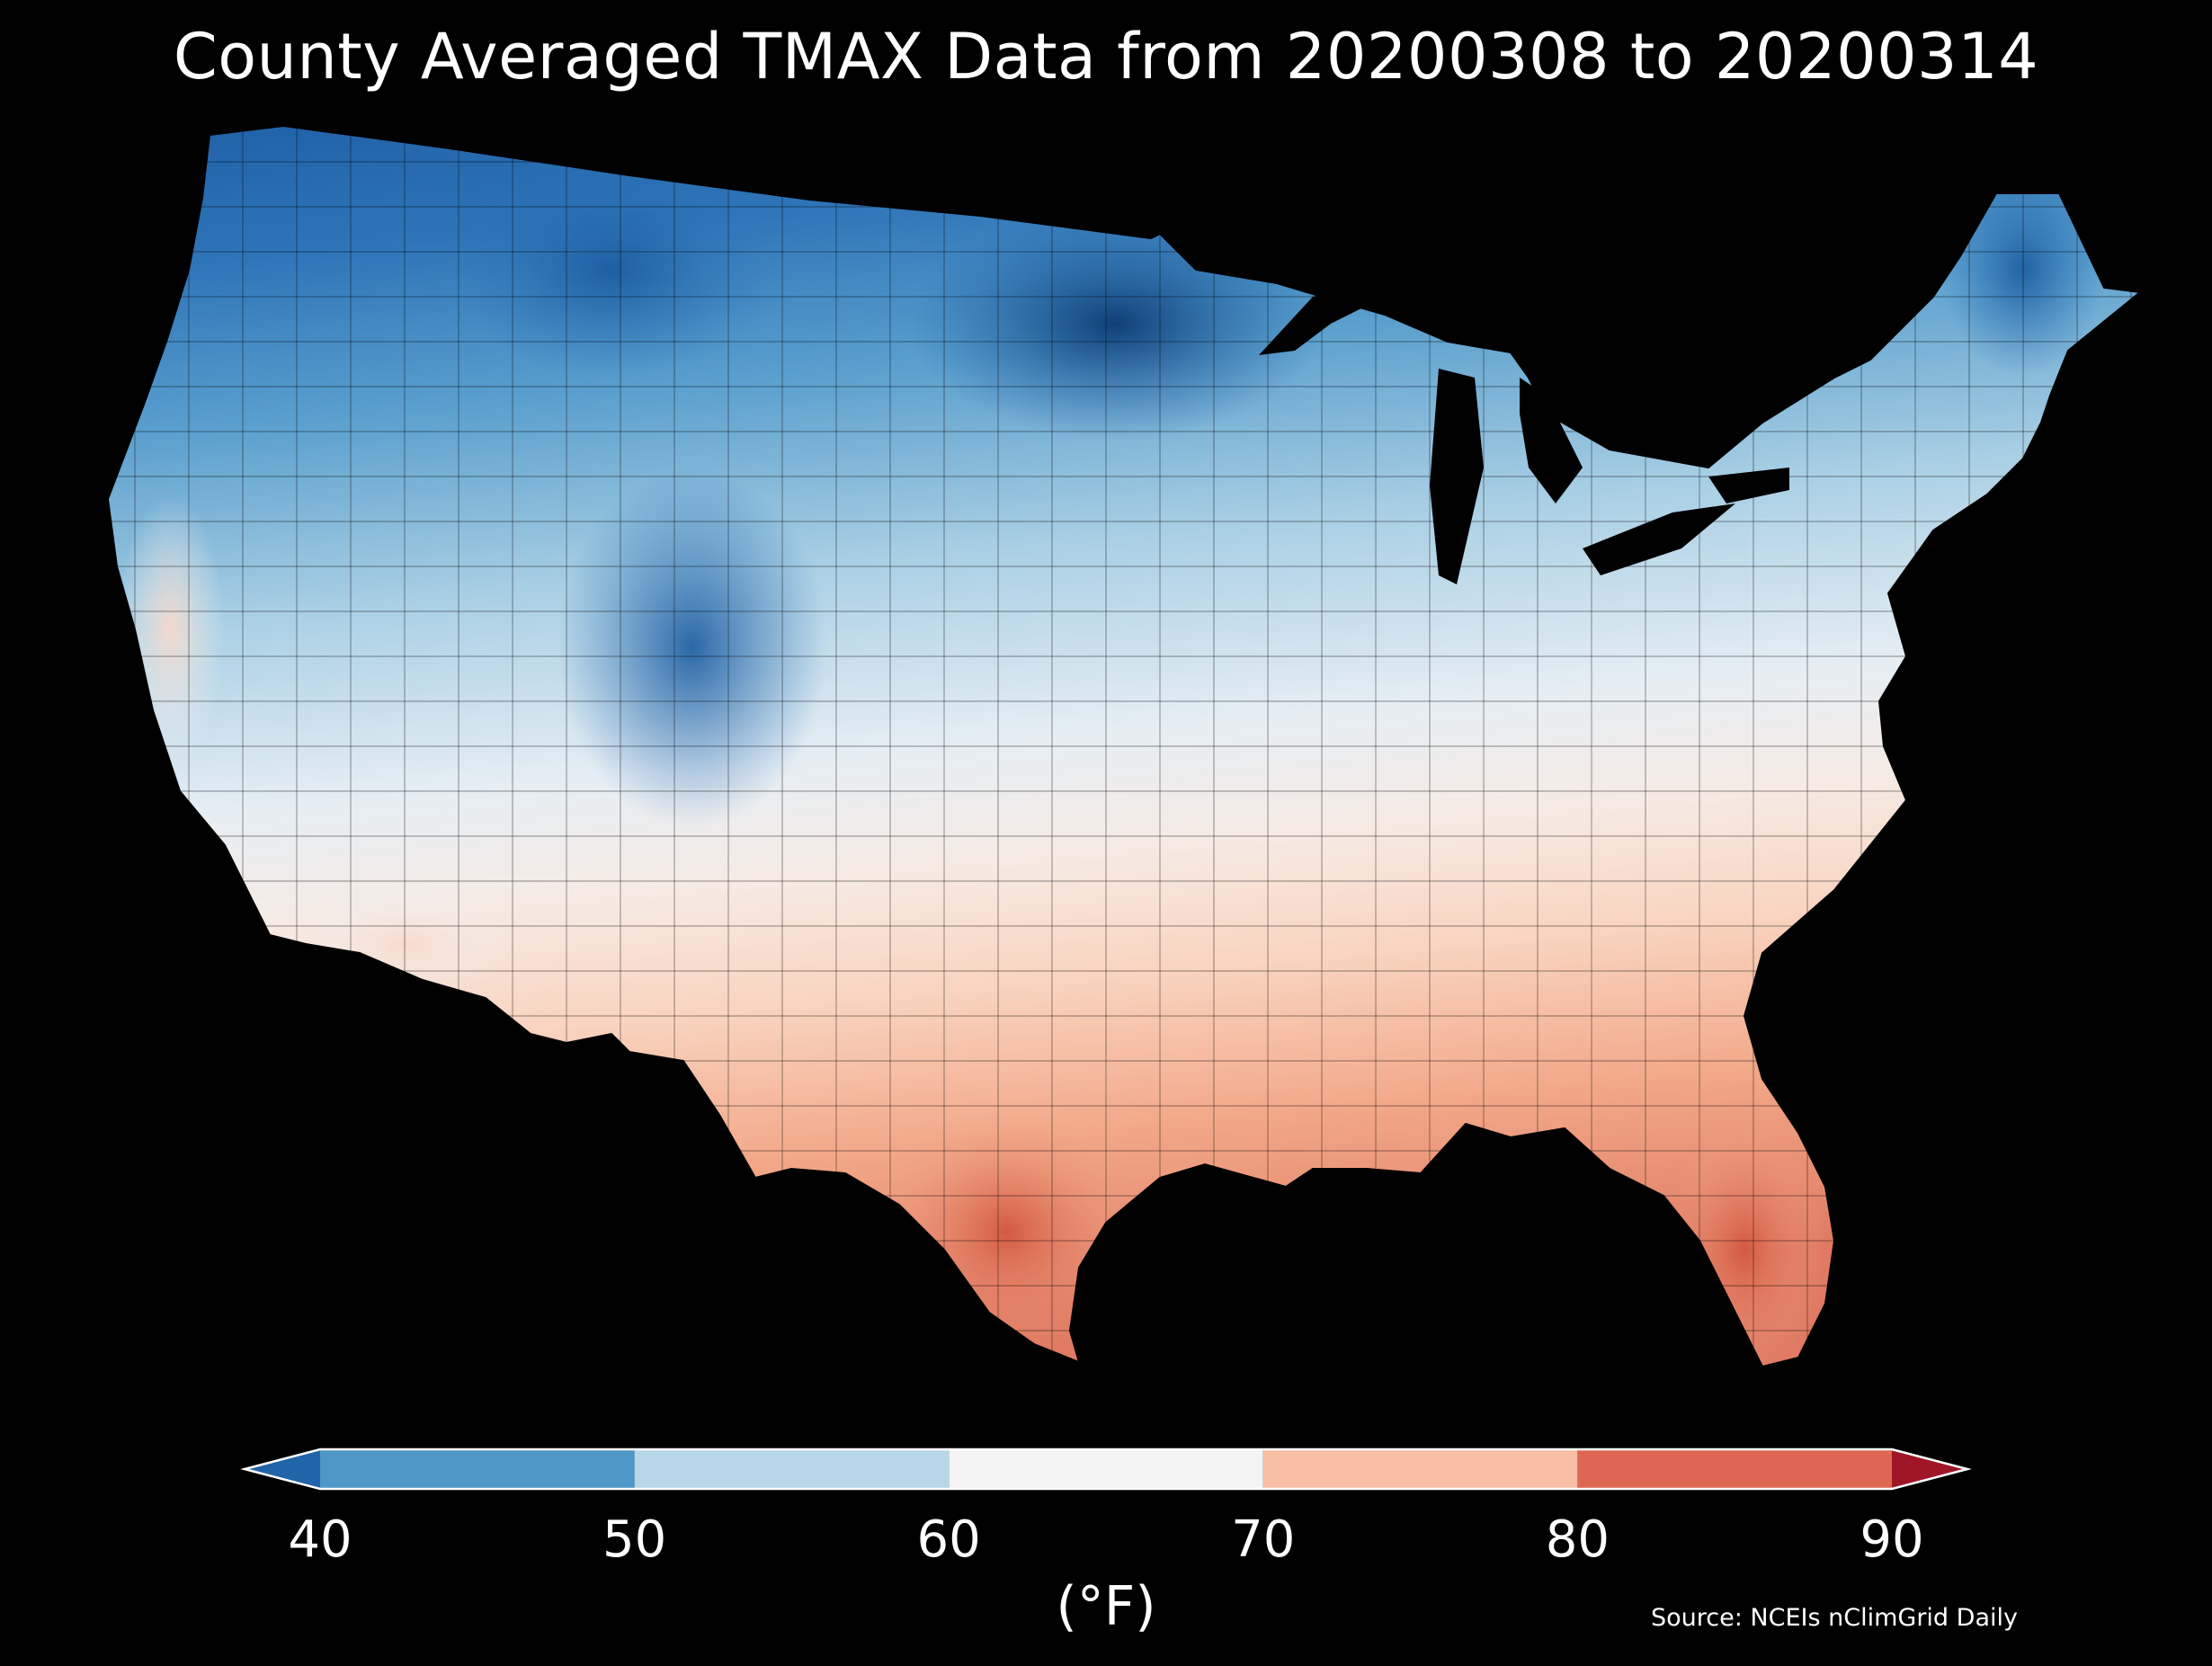 Image resolution: width=2212 pixels, height=1666 pixels. Describe the element at coordinates (1892, 1540) in the screenshot. I see `colorbar-tick-90: 90` at that location.